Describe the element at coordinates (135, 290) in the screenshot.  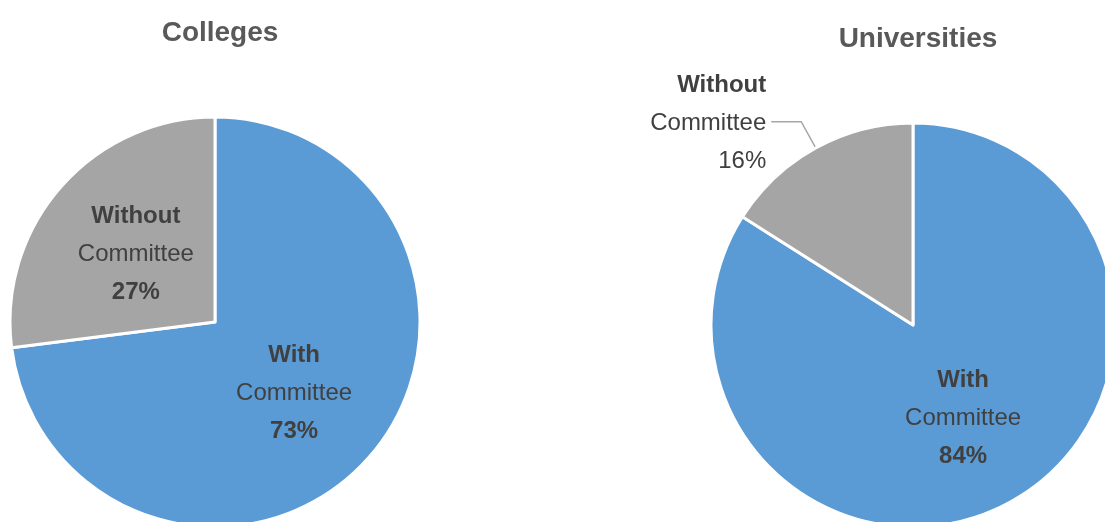
I see `data-label: 27%` at that location.